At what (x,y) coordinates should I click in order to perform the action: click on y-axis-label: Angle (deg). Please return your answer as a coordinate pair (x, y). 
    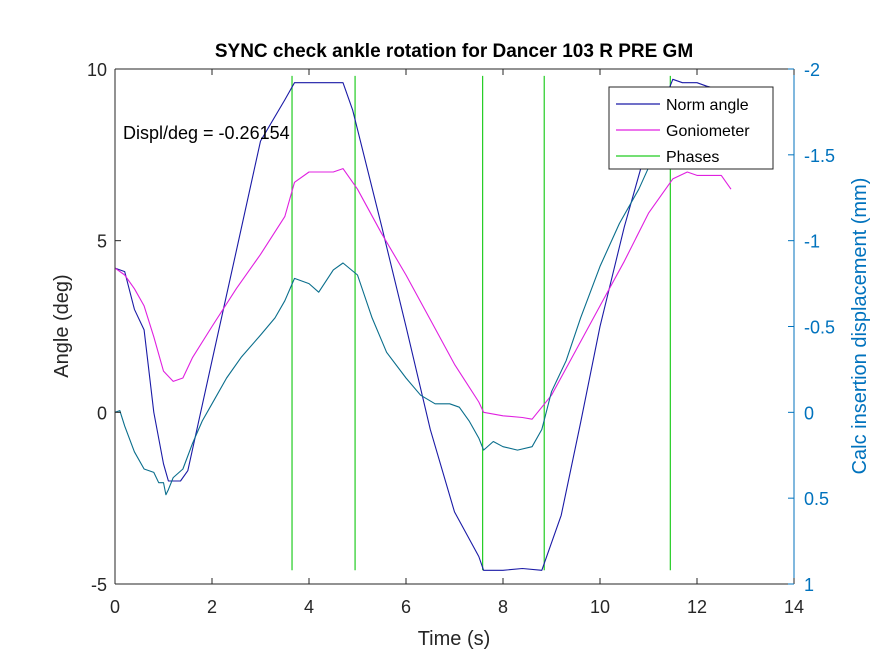
    Looking at the image, I should click on (62, 325).